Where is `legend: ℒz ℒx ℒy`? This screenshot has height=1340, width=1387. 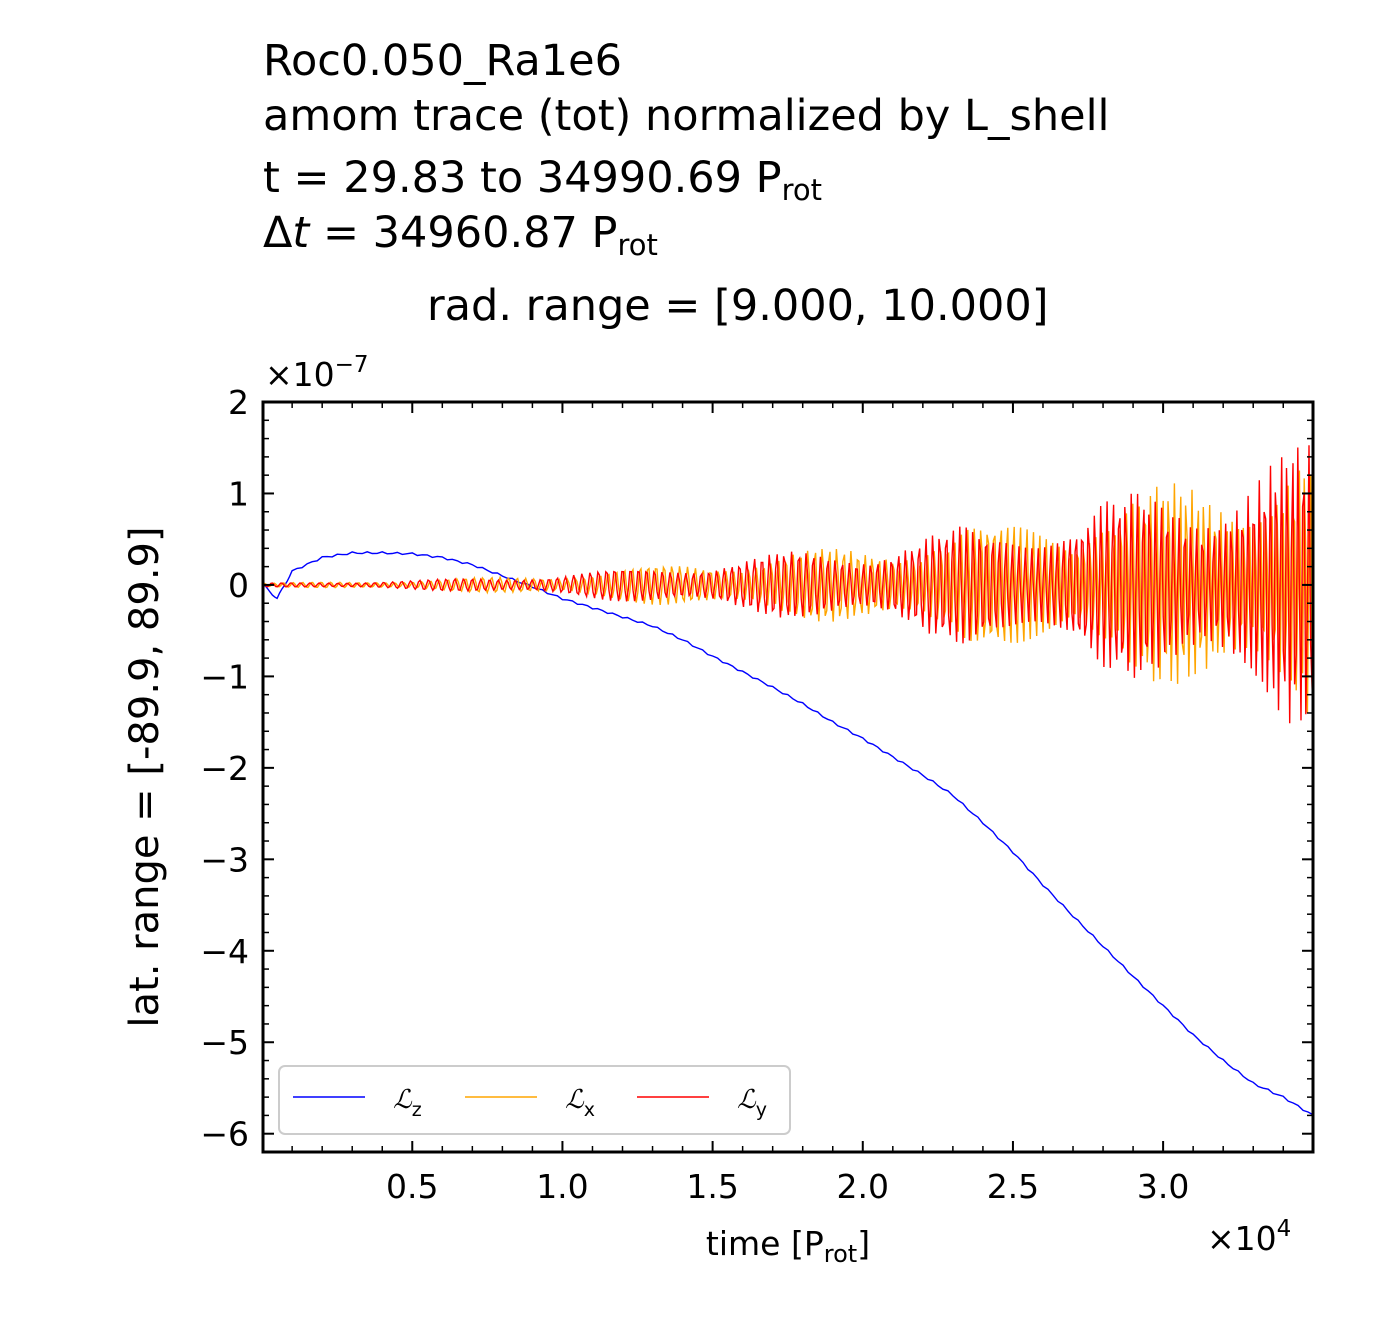
legend: ℒz ℒx ℒy is located at coordinates (534, 1100).